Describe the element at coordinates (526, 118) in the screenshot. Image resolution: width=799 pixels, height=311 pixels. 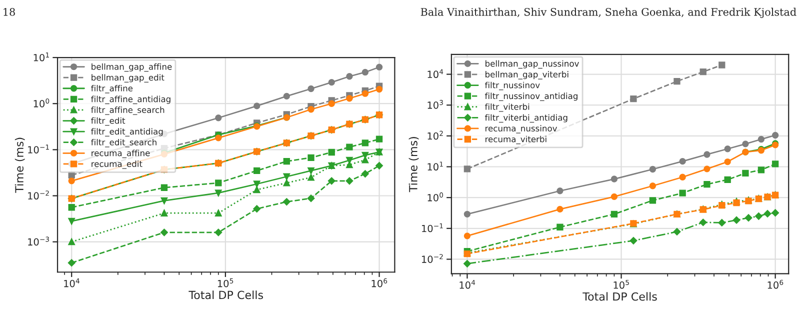
I see `legend-label: filtr_viterbi_antidiag` at that location.